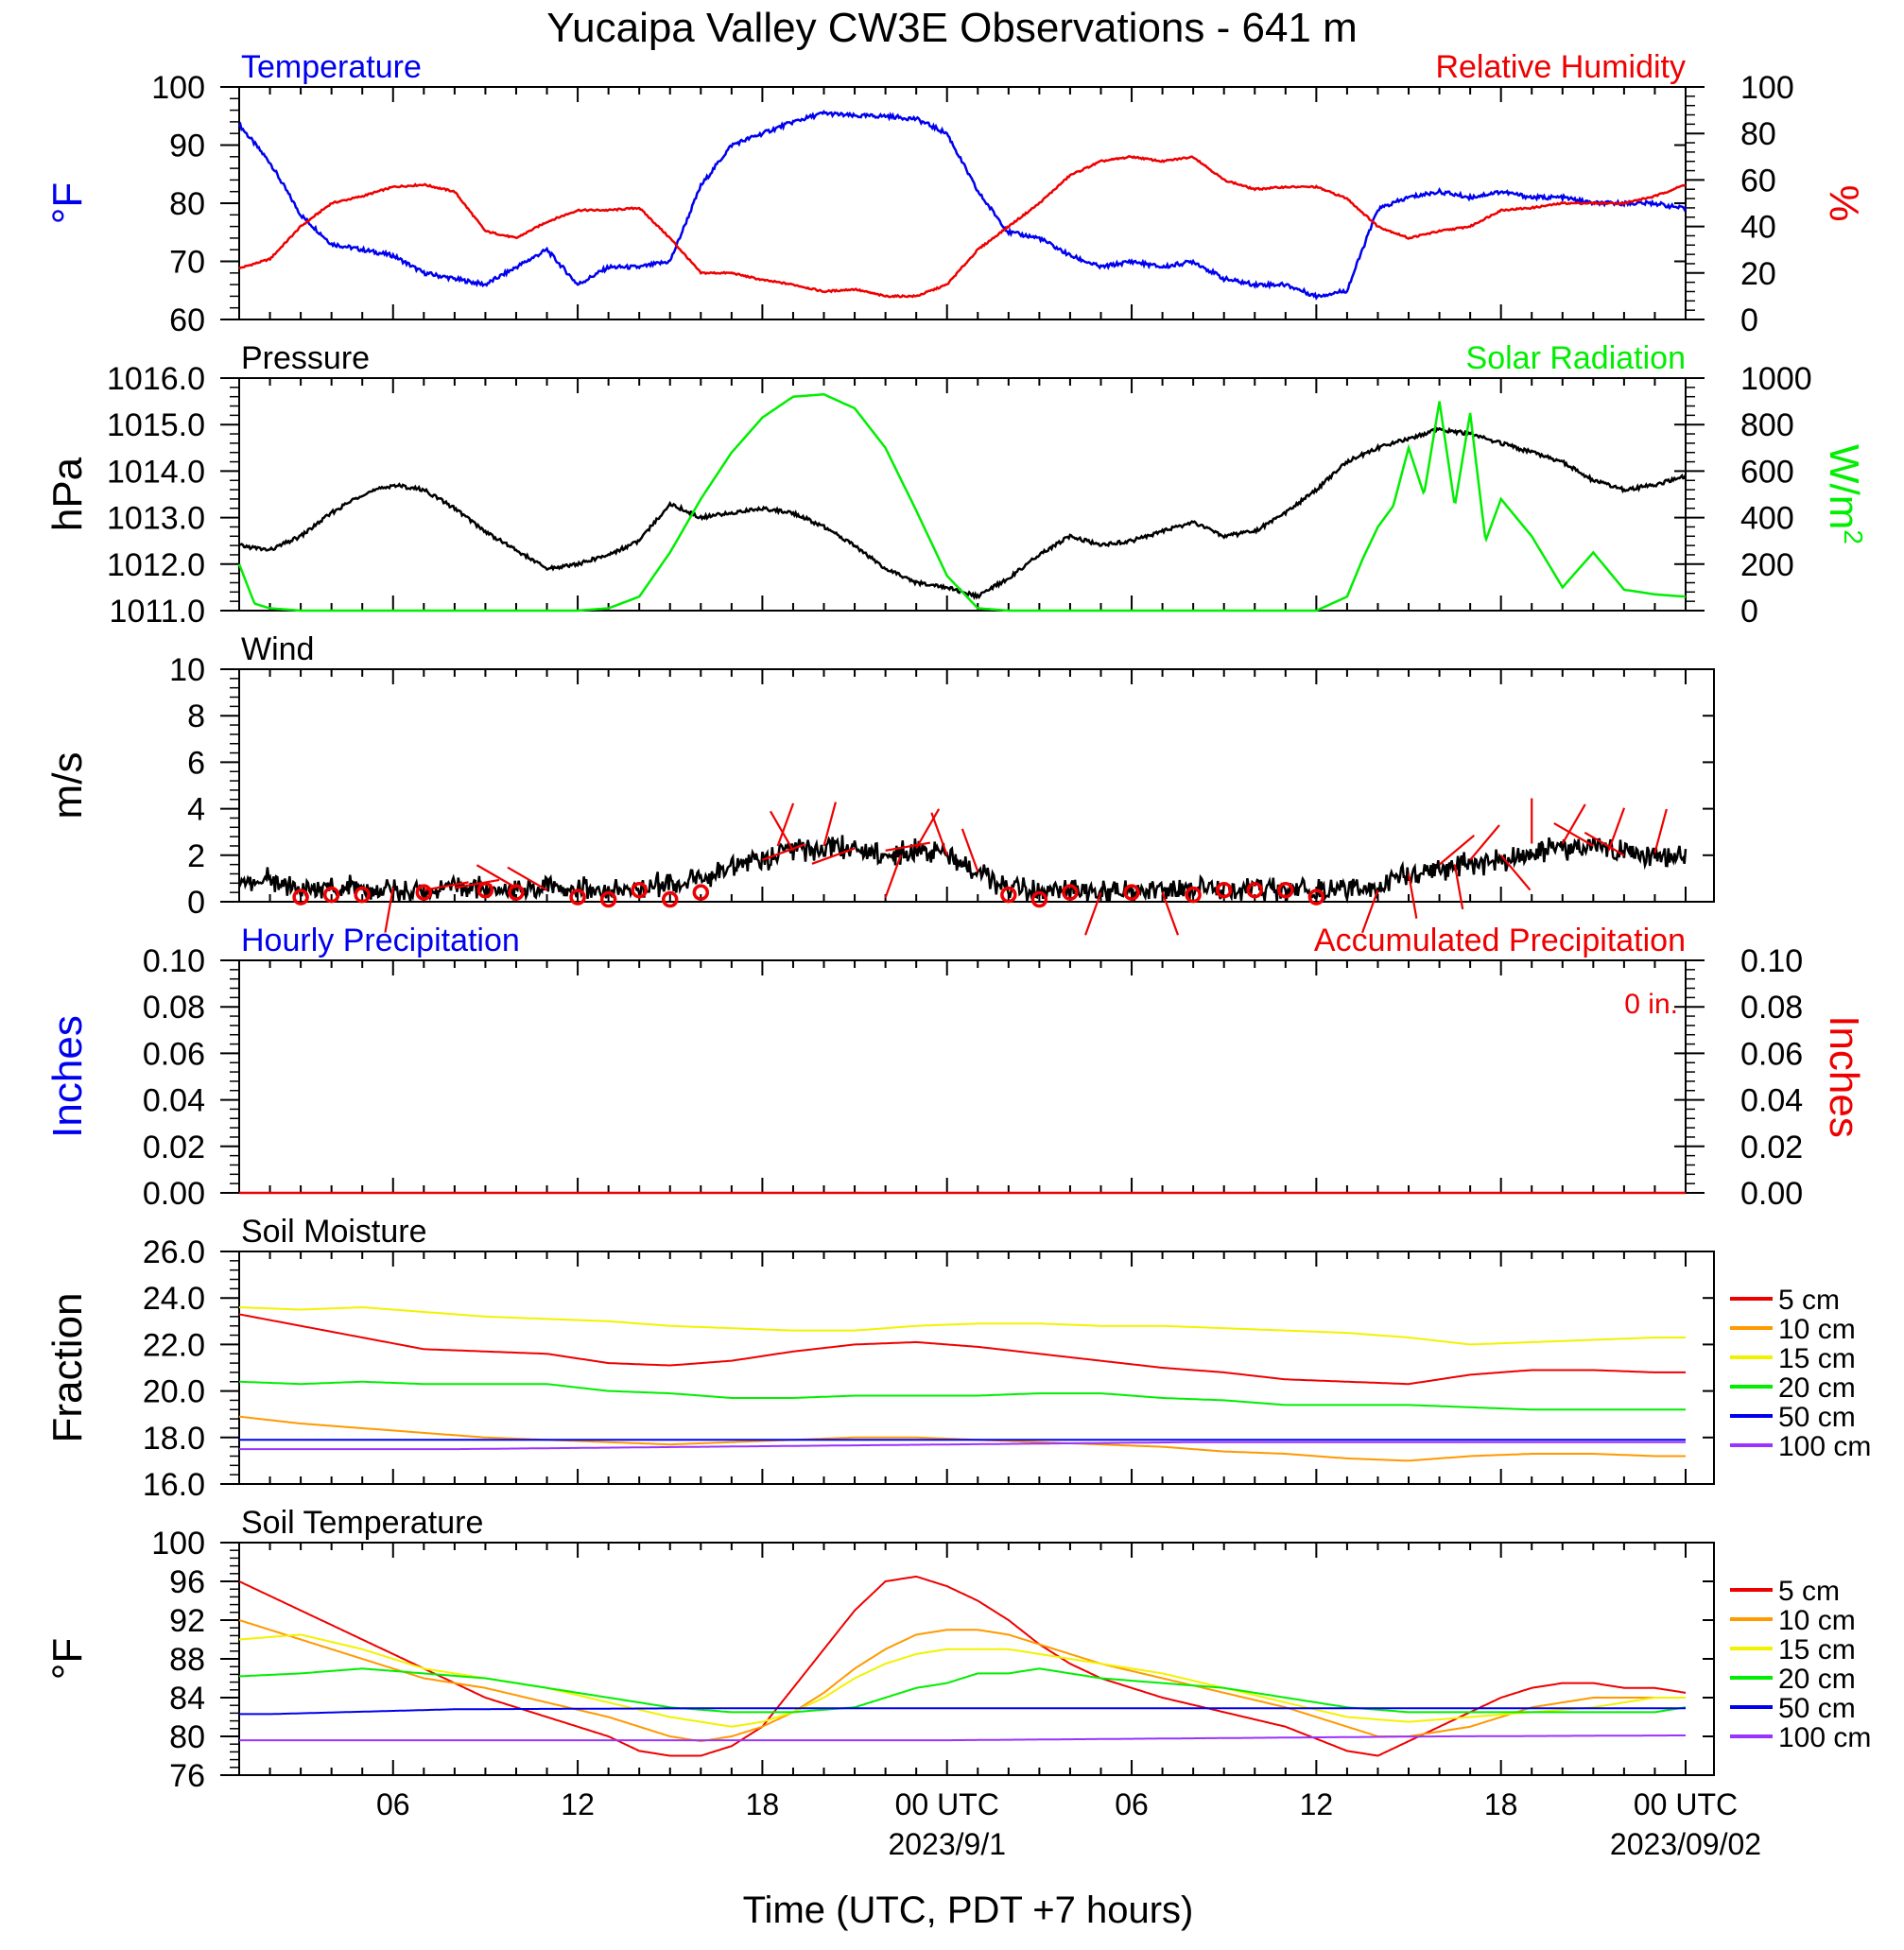  What do you see at coordinates (362, 1523) in the screenshot?
I see `panel-title-left: Soil Temperature` at bounding box center [362, 1523].